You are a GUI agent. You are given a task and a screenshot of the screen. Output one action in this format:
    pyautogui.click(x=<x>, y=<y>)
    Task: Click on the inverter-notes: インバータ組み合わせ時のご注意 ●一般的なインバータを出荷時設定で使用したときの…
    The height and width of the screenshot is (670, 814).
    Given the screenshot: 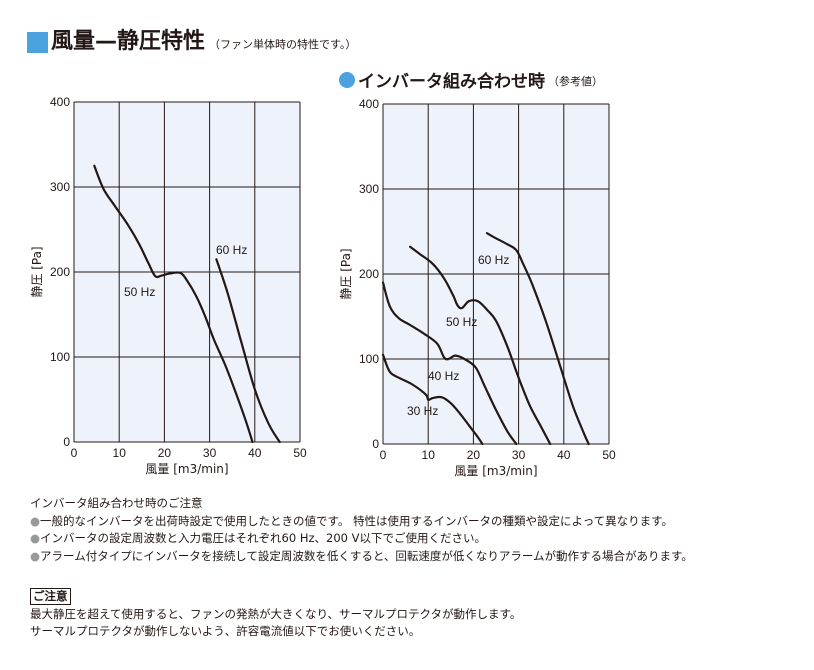 What is the action you would take?
    pyautogui.click(x=361, y=530)
    